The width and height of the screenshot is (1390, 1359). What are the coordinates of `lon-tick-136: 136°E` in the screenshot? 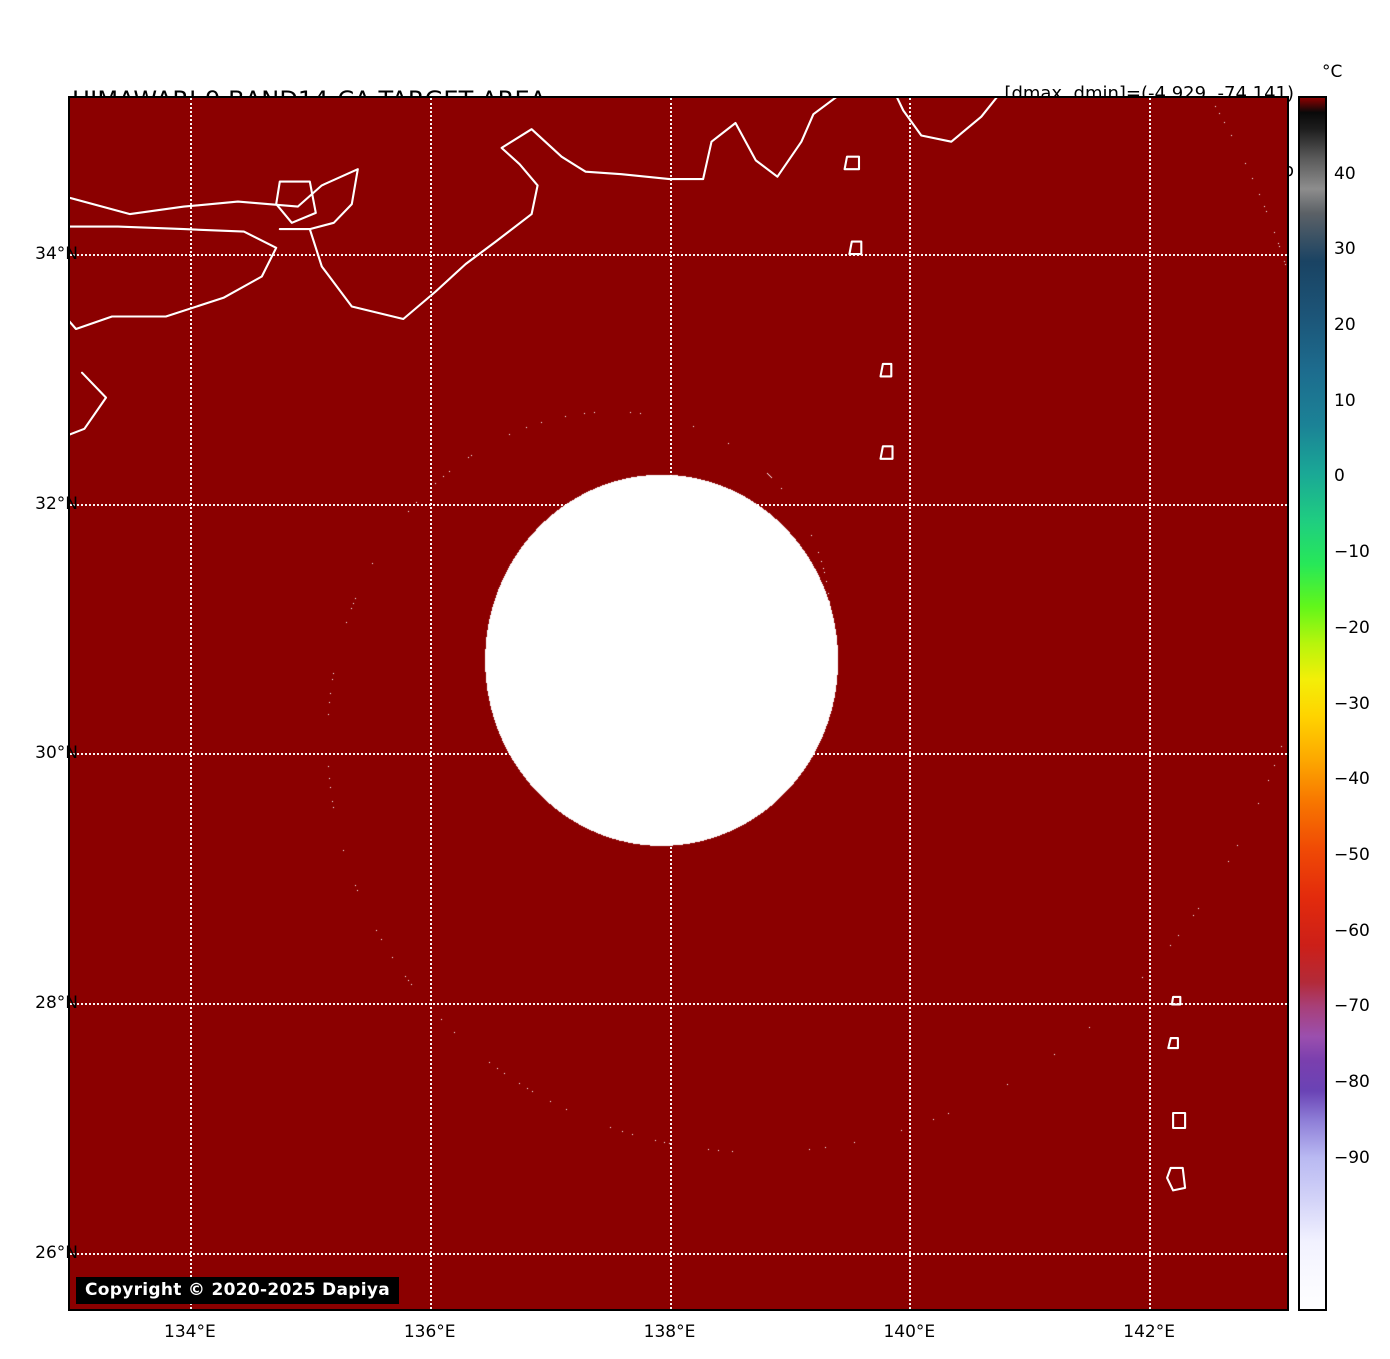 It's located at (429, 1332).